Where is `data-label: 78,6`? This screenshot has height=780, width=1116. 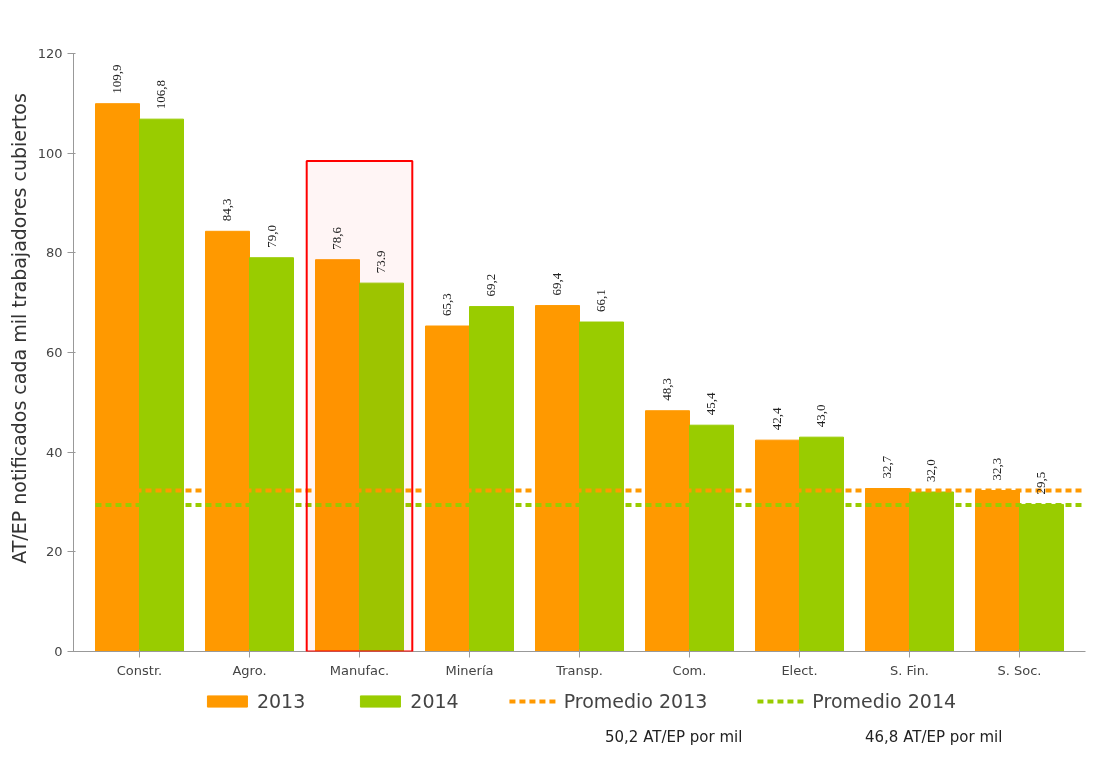
data-label: 78,6 is located at coordinates (337, 238).